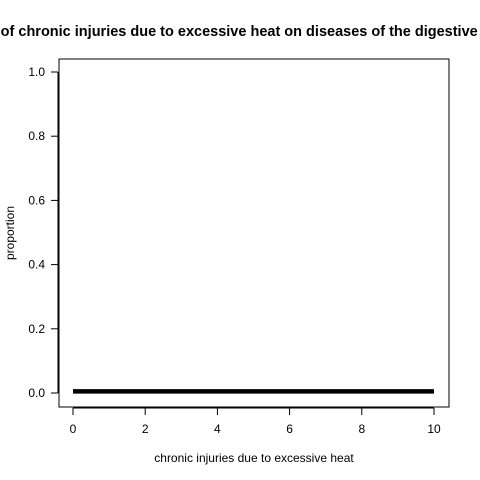  Describe the element at coordinates (43, 232) in the screenshot. I see `y-axis: 0.0 0.2 0.4 0.6 0.8 1.0` at that location.